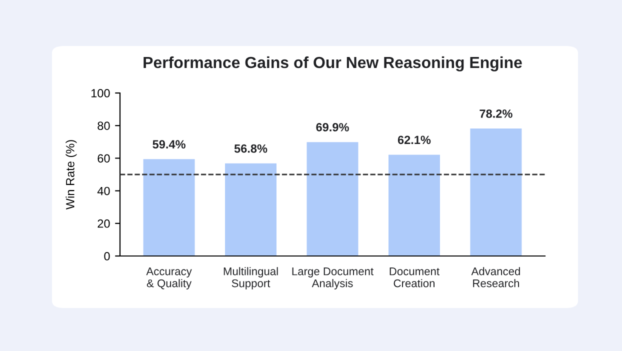 This screenshot has height=351, width=622. What do you see at coordinates (495, 277) in the screenshot?
I see `x-tick-label: Advanced Research` at bounding box center [495, 277].